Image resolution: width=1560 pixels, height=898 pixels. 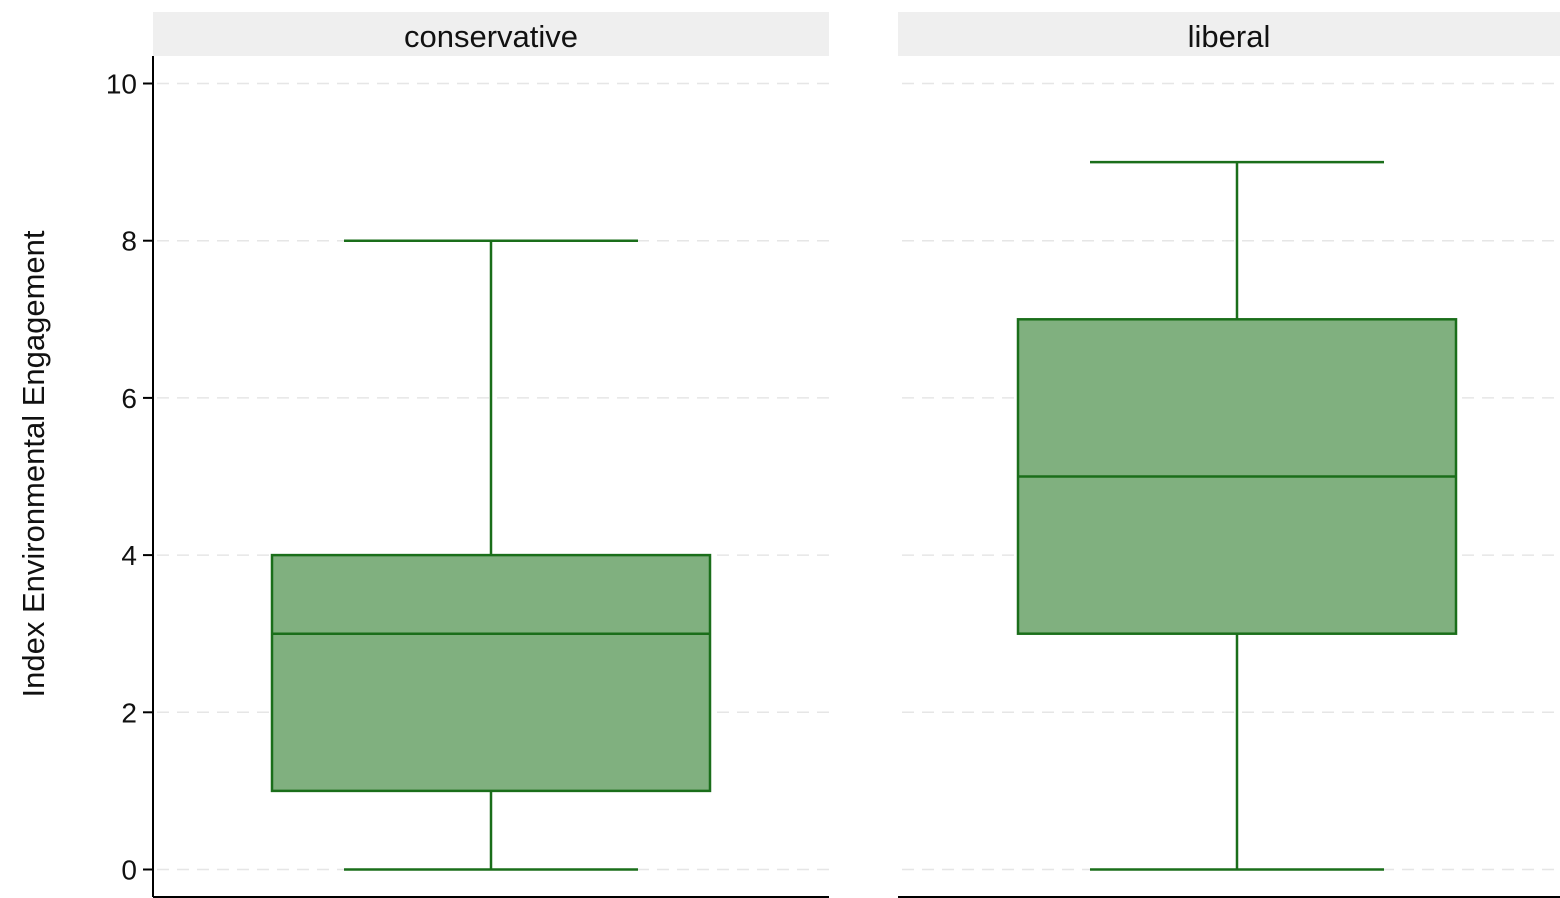 I want to click on iqr-box, so click(x=491, y=673).